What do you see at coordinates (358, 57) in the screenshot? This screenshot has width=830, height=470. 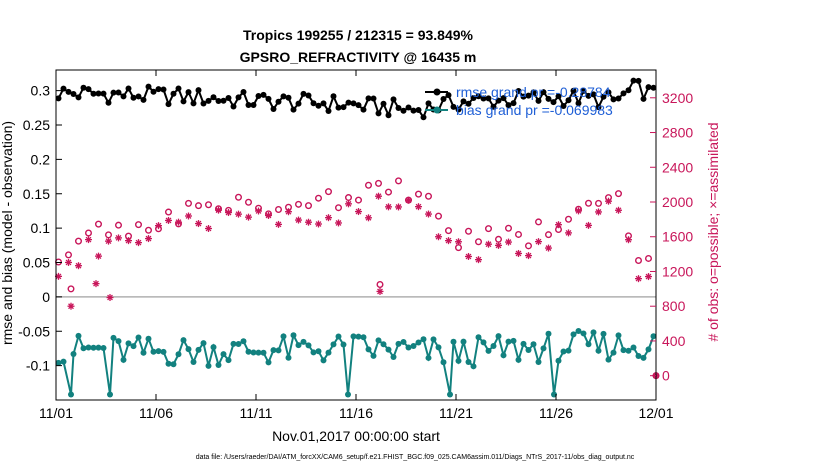 I see `chart-subtitle: GPSRO_REFRACTIVITY @ 16435 m` at bounding box center [358, 57].